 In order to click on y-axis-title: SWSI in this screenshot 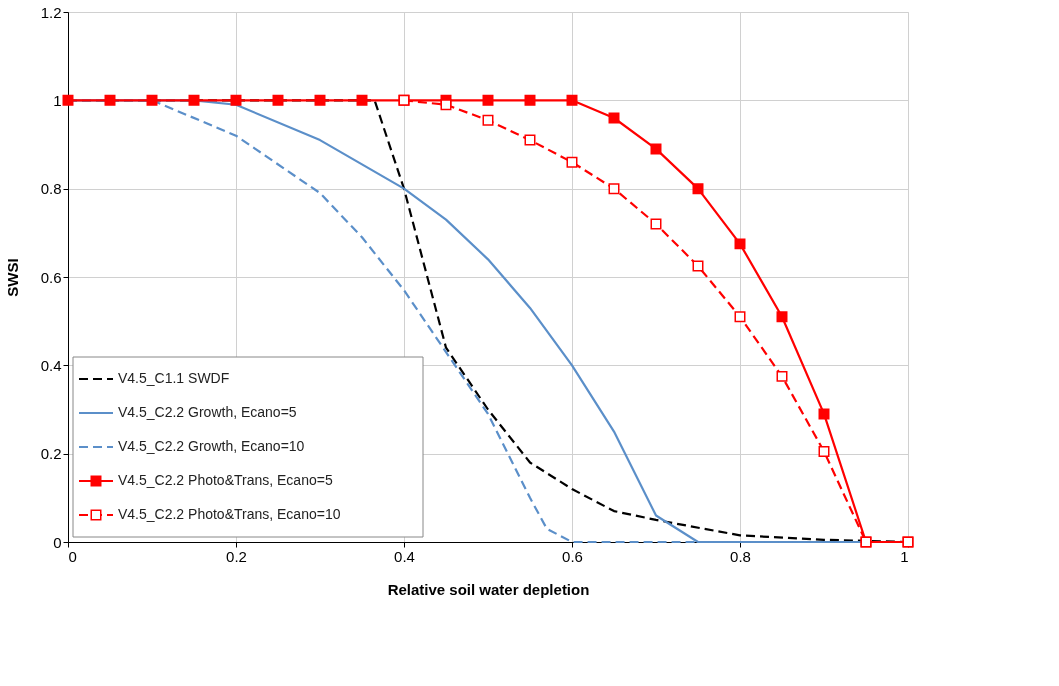, I will do `click(12, 277)`.